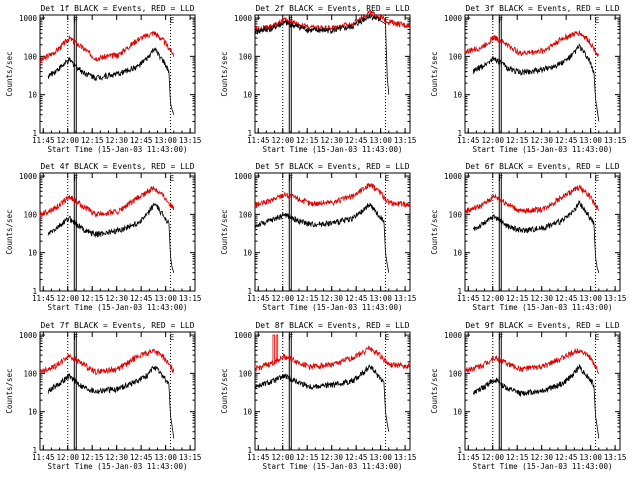 The width and height of the screenshot is (640, 480). Describe the element at coordinates (117, 166) in the screenshot. I see `plot-title: Det 4f BLACK = Events, RED = LLD` at that location.